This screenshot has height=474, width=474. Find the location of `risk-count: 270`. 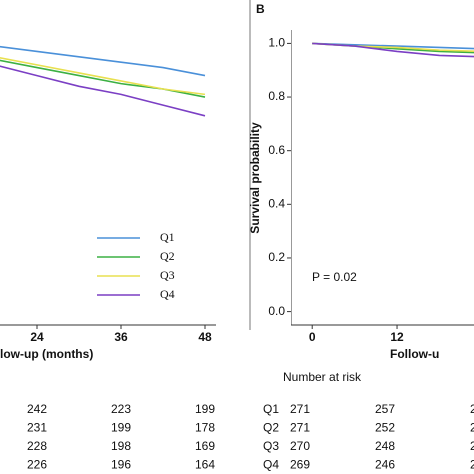

risk-count: 270 is located at coordinates (300, 446).